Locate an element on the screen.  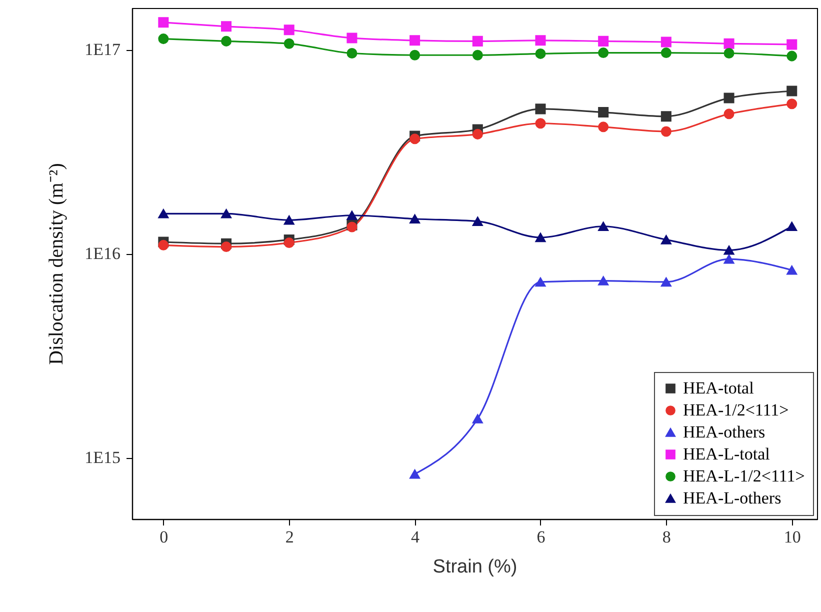
legend-label: HEA-1/2<111> is located at coordinates (736, 410).